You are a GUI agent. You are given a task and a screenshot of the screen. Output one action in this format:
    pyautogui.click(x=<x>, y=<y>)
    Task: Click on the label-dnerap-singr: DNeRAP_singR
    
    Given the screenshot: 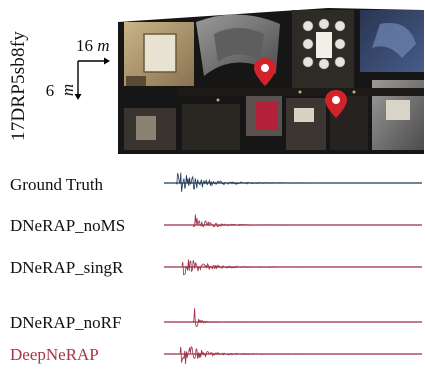 What is the action you would take?
    pyautogui.click(x=67, y=267)
    